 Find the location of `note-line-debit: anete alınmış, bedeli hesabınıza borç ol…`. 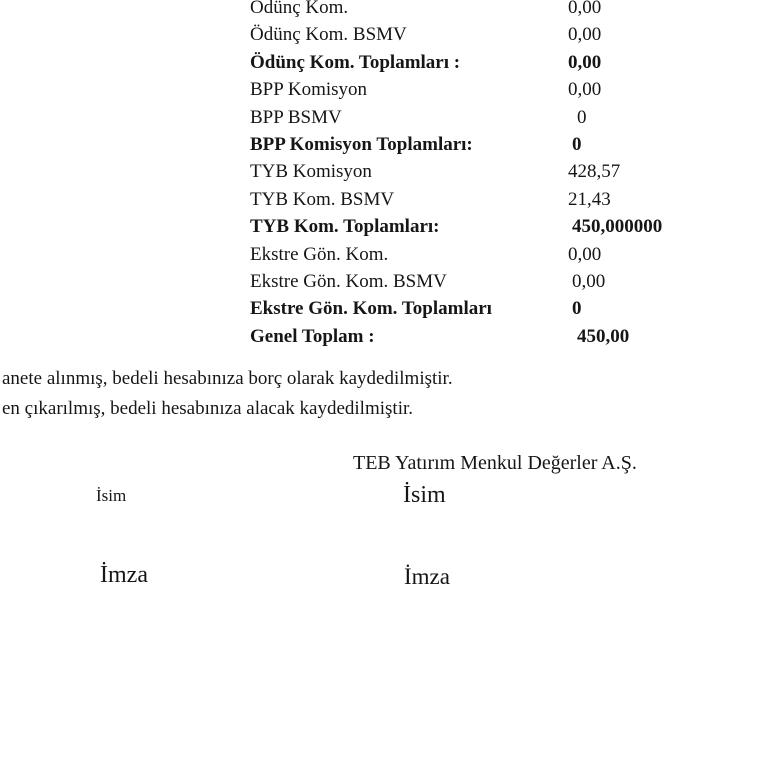

note-line-debit: anete alınmış, bedeli hesabınıza borç ol… is located at coordinates (227, 378).